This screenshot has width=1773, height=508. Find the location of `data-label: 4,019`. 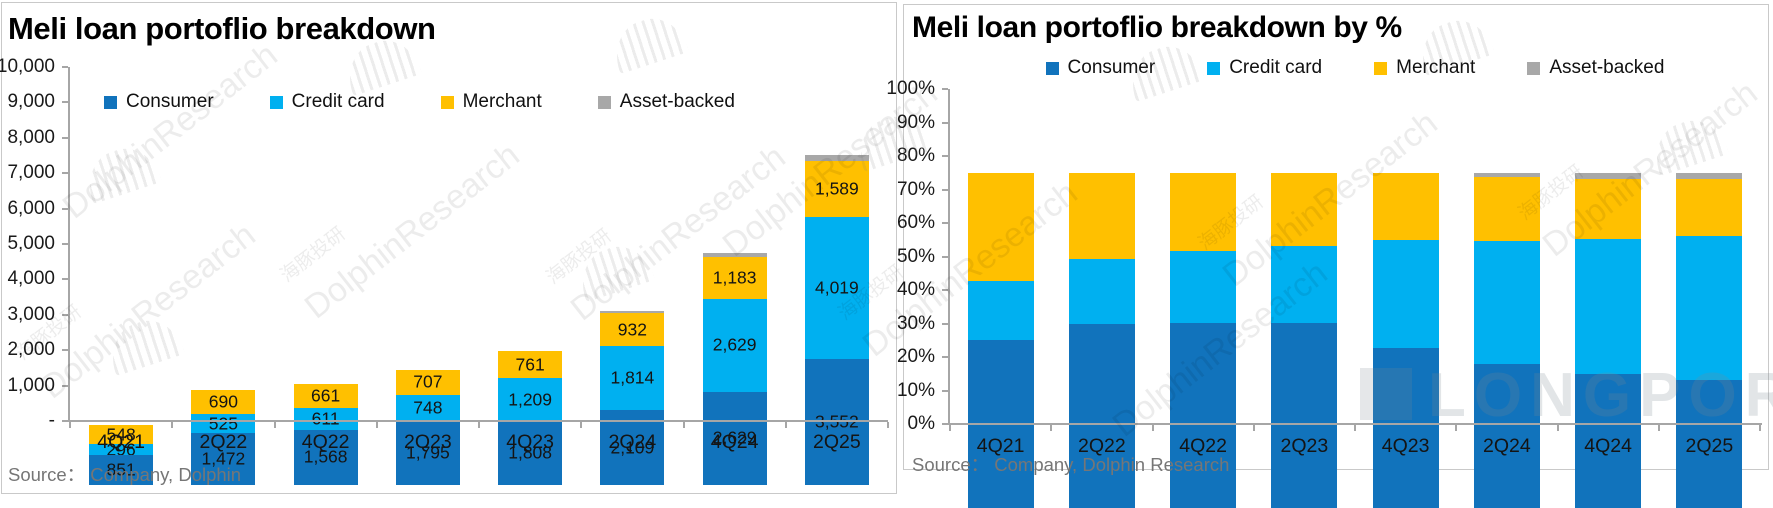

data-label: 4,019 is located at coordinates (836, 287).